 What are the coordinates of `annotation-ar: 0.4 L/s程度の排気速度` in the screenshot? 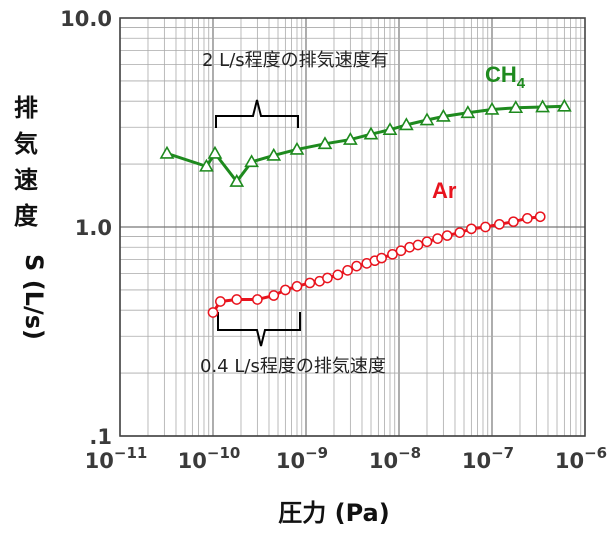 It's located at (293, 366).